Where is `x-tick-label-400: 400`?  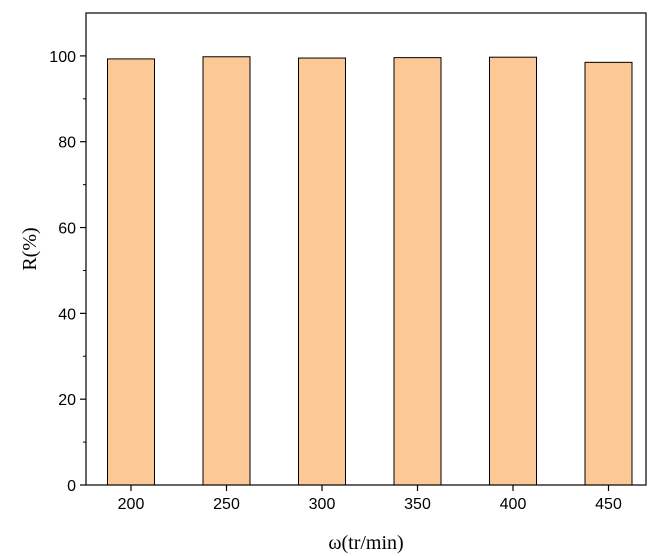
x-tick-label-400: 400 is located at coordinates (513, 504).